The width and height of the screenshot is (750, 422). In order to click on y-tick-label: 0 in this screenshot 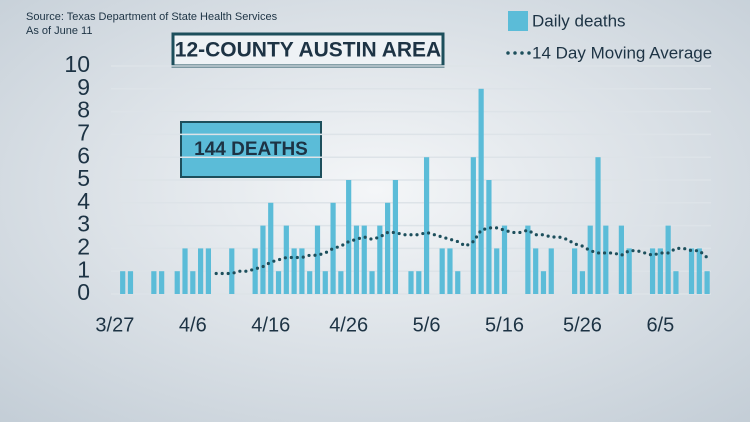, I will do `click(83, 292)`.